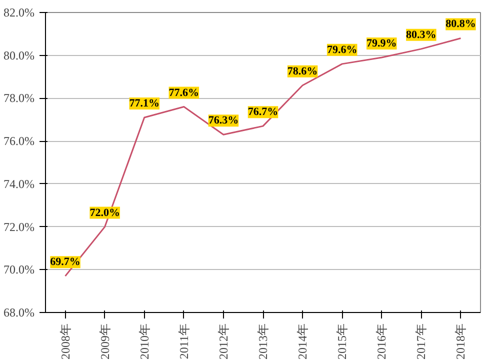 The image size is (500, 362). What do you see at coordinates (144, 104) in the screenshot?
I see `data-label: 77.1%` at bounding box center [144, 104].